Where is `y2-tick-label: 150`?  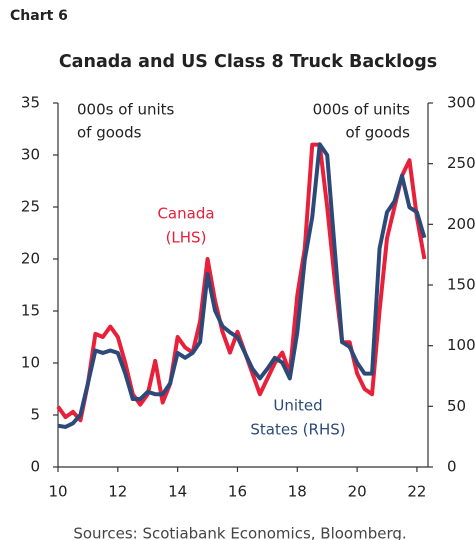 y2-tick-label: 150 is located at coordinates (461, 285).